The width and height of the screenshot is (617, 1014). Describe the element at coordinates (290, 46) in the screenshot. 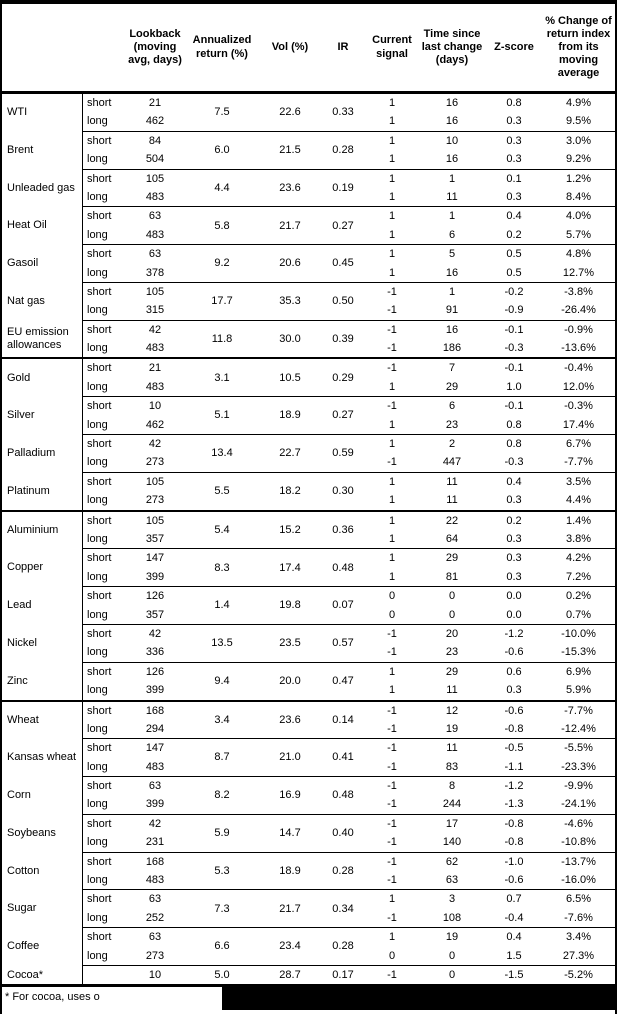

I see `header-vol: Vol (%)` at that location.